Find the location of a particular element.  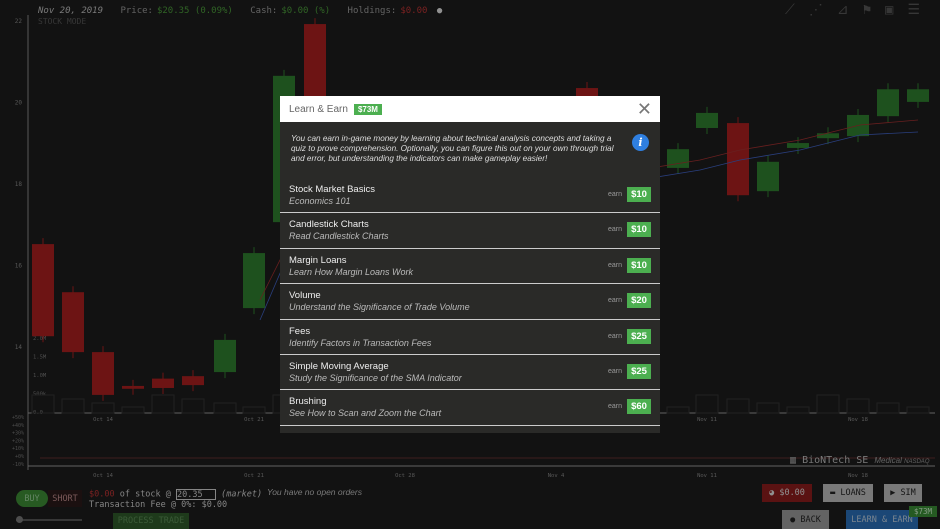

volume-tick: 2.0M is located at coordinates (40, 339).